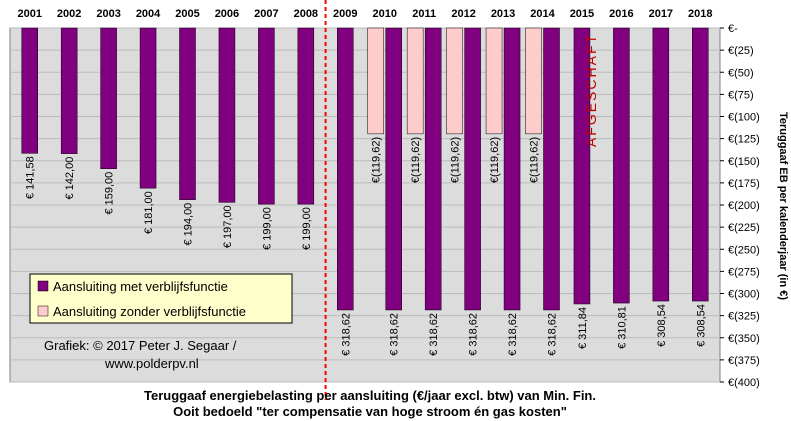  What do you see at coordinates (140, 345) in the screenshot?
I see `credit-line-1: Grafiek: © 2017 Peter J. Segaar /` at bounding box center [140, 345].